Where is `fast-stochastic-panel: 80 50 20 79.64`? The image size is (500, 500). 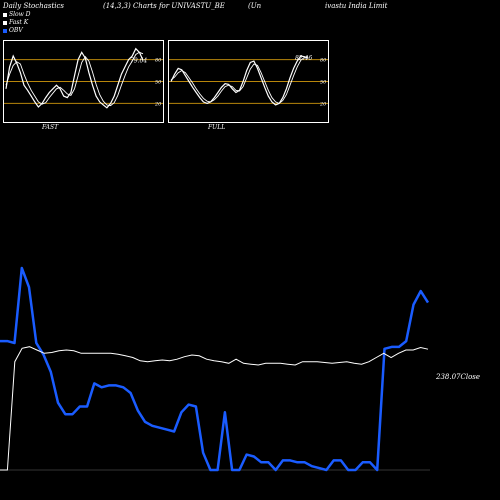
fast-stochastic-panel: 80 50 20 79.64 is located at coordinates (83, 81).